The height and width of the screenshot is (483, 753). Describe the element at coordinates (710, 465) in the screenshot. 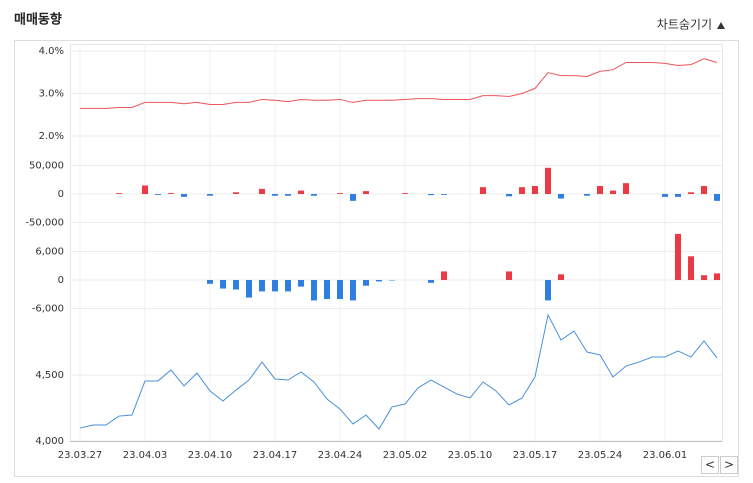

I see `prev-label: <` at that location.